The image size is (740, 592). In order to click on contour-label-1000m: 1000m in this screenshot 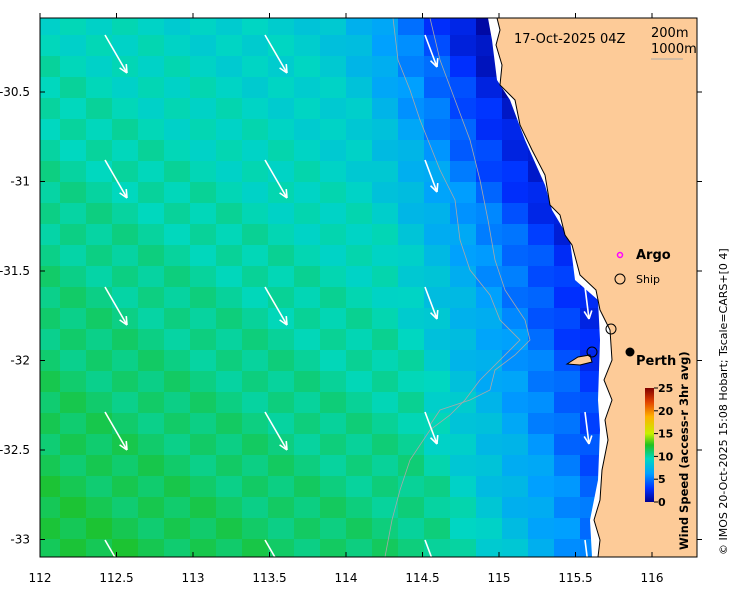, I will do `click(674, 49)`.